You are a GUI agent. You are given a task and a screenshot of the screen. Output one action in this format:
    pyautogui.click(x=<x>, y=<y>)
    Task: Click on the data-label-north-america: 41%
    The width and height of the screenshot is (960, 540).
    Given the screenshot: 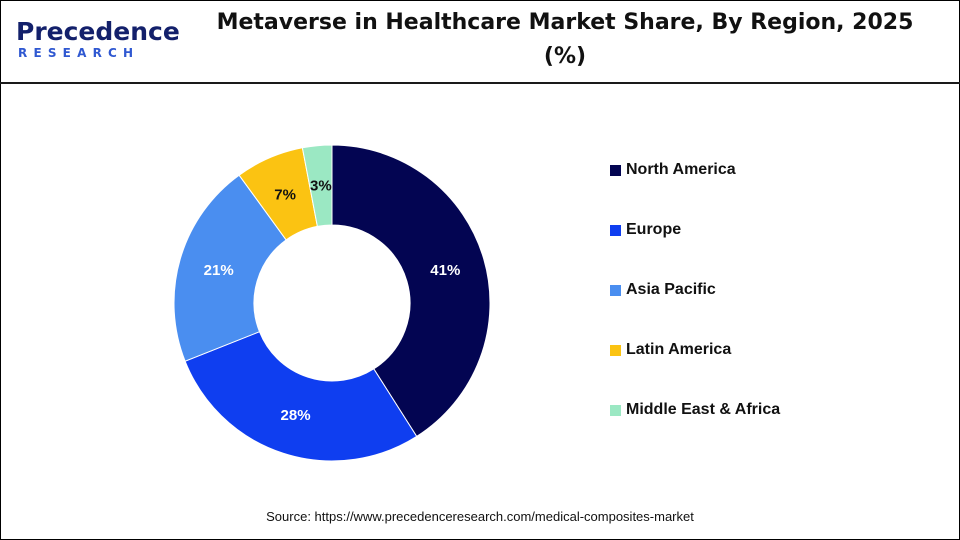 What is the action you would take?
    pyautogui.click(x=445, y=270)
    